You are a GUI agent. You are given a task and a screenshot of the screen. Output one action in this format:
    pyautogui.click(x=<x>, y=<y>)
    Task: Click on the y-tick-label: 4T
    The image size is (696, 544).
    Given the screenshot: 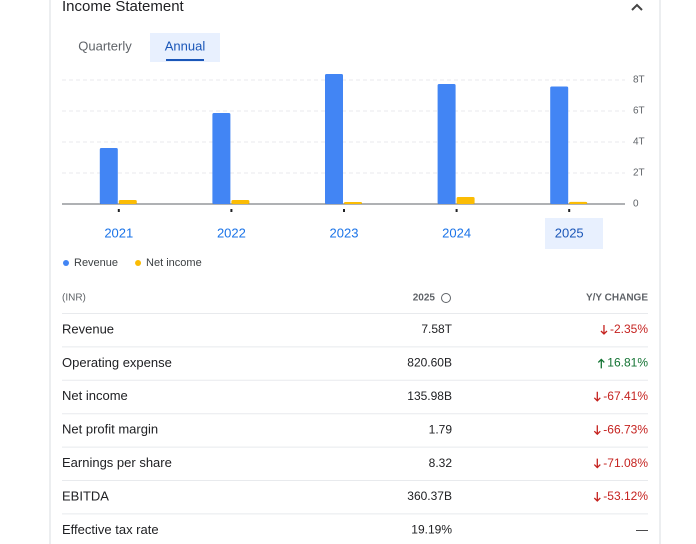 What is the action you would take?
    pyautogui.click(x=639, y=142)
    